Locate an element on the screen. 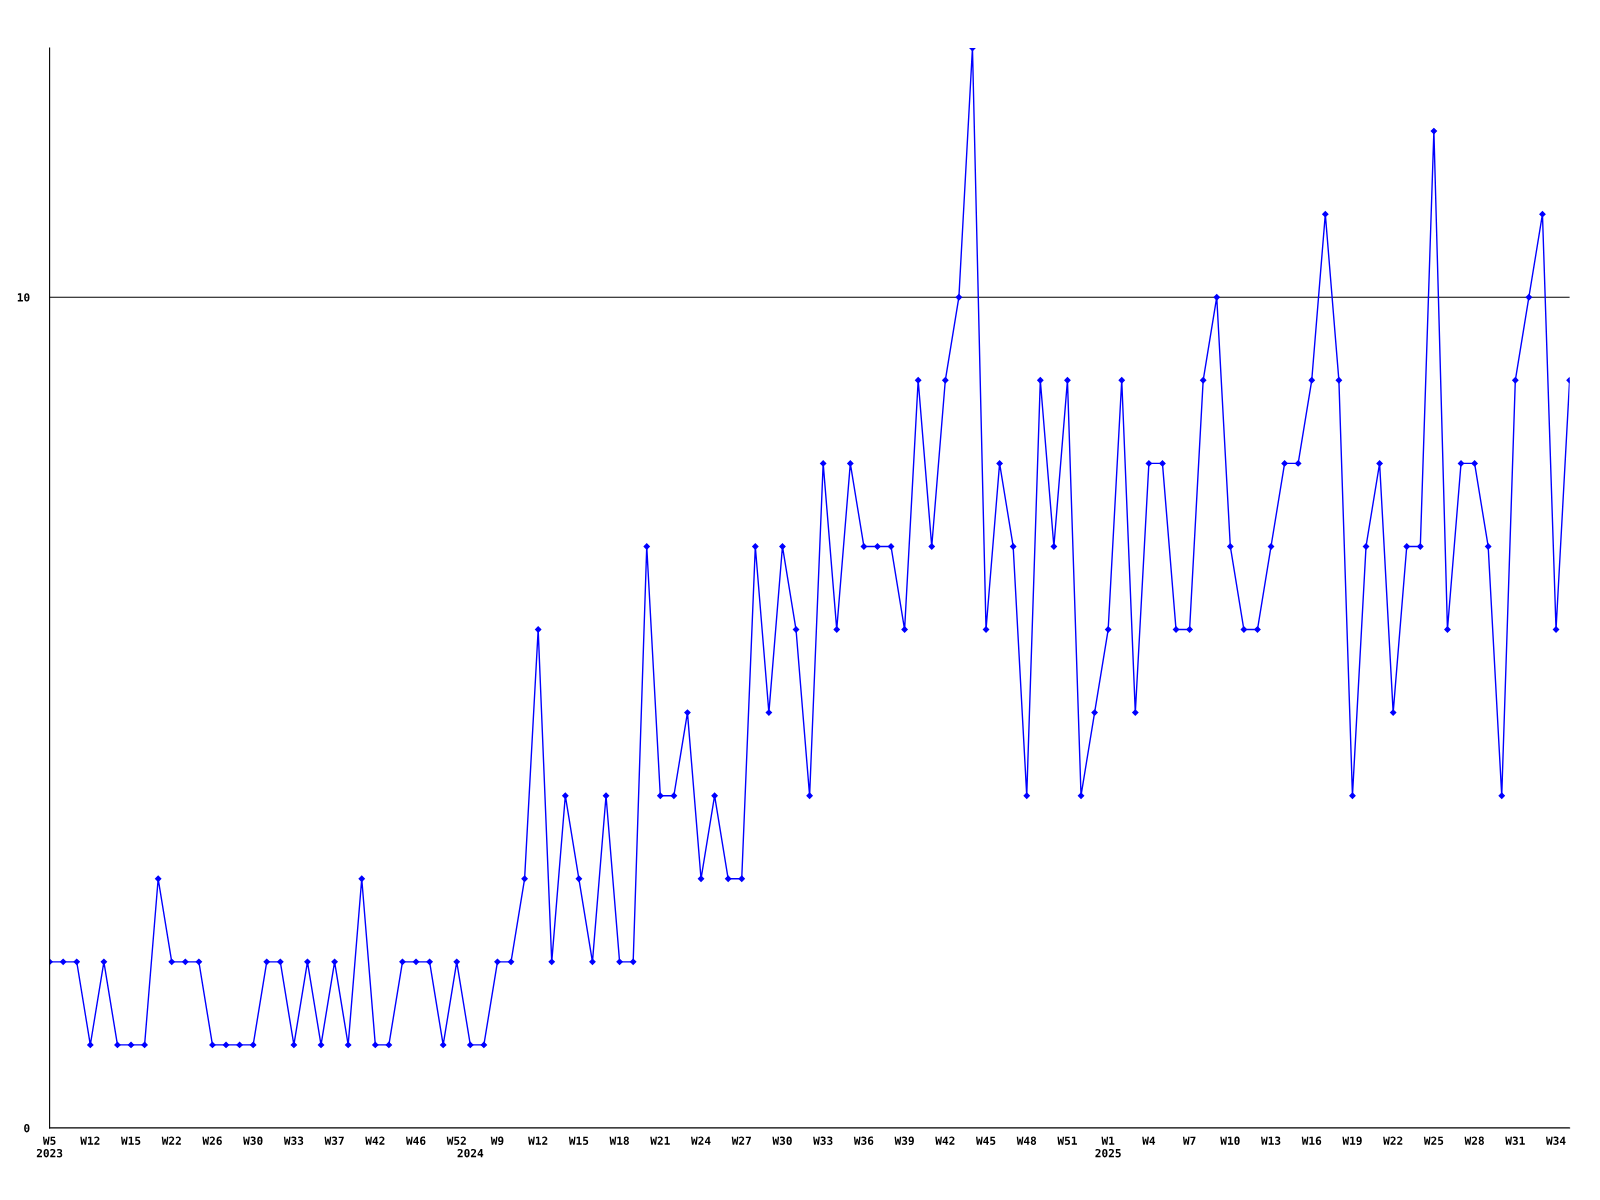 The image size is (1600, 1200). x-tick-label: W31 is located at coordinates (1515, 1140).